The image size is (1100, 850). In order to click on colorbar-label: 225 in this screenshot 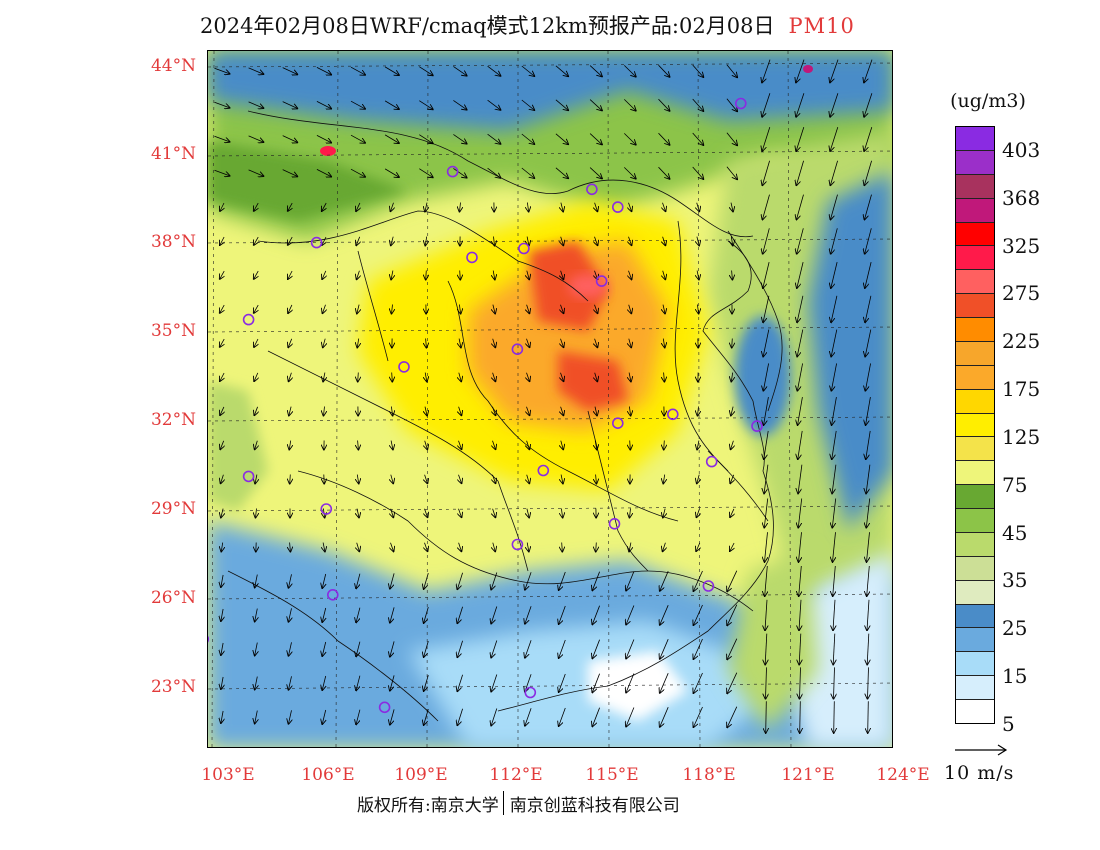, I will do `click(1021, 341)`.